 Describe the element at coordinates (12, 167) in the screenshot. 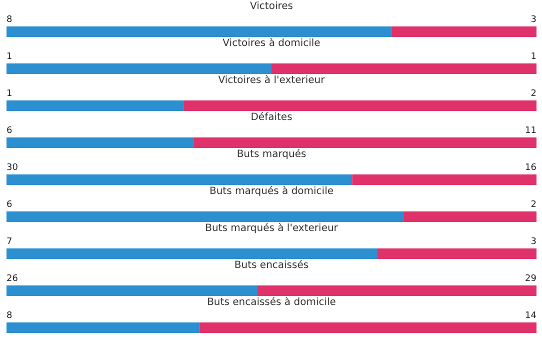

I see `data-label: 30` at that location.